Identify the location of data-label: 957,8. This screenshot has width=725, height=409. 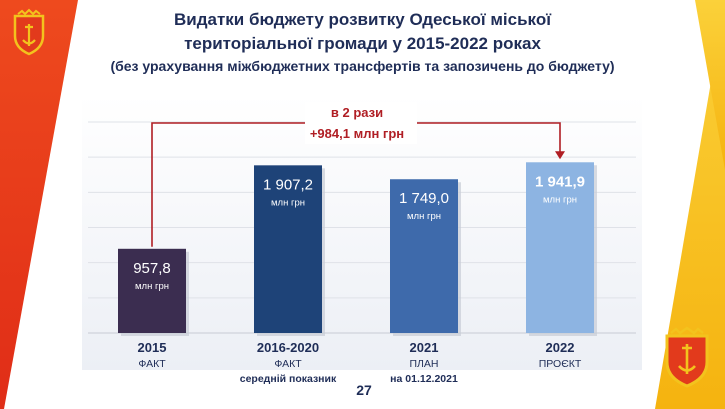
(152, 268).